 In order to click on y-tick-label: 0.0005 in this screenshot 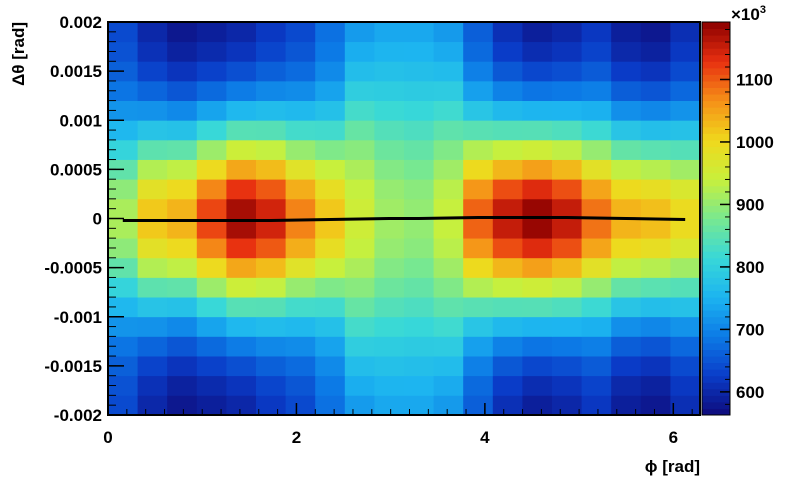, I will do `click(76, 169)`.